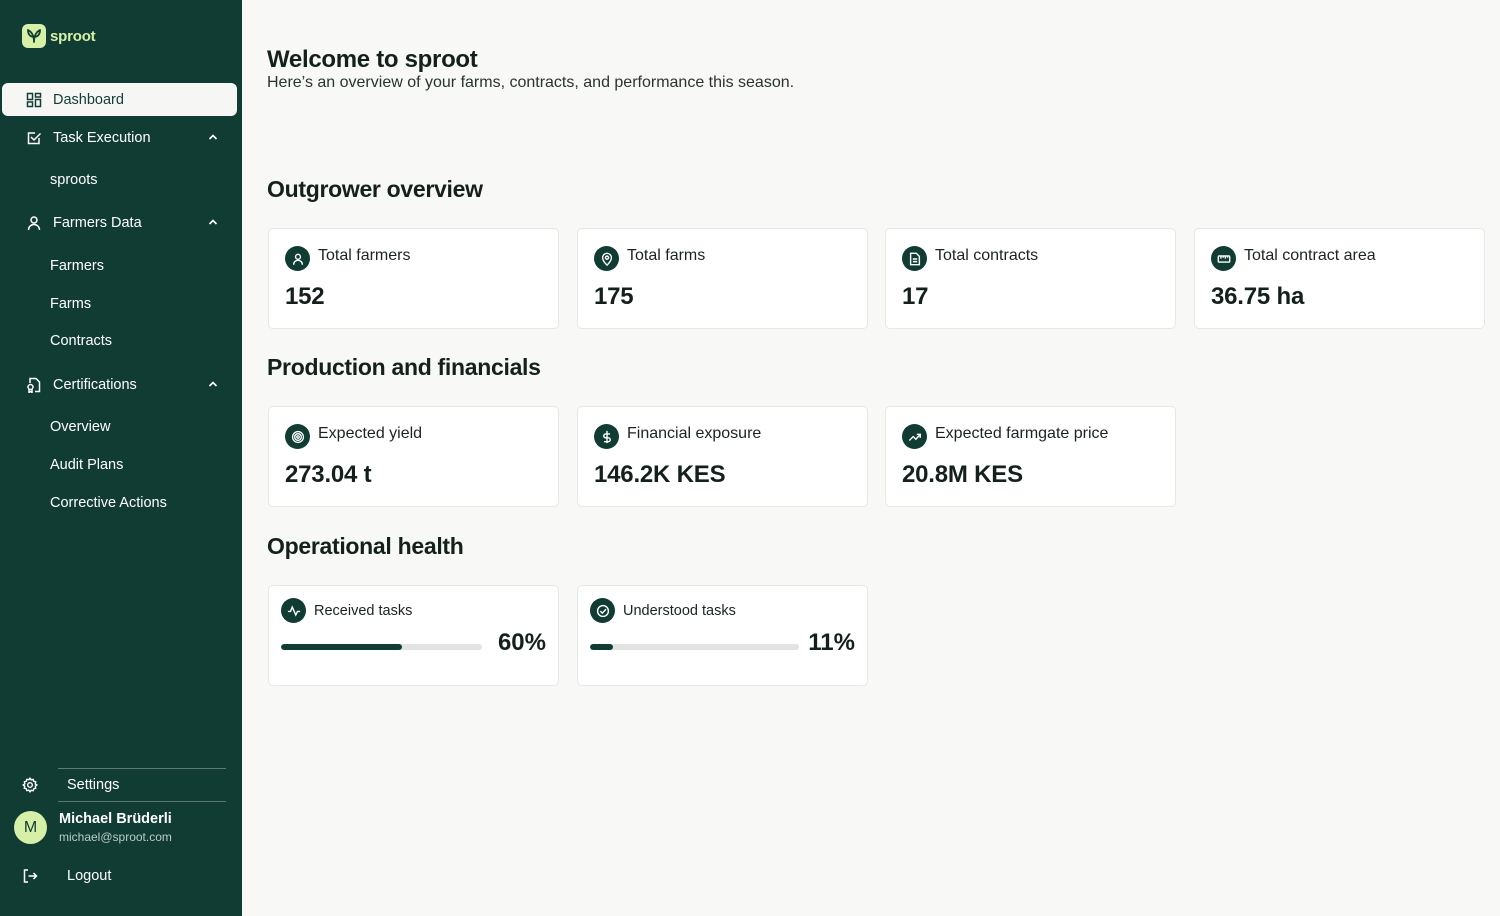  Describe the element at coordinates (370, 433) in the screenshot. I see `stat-label: Expected yield` at that location.